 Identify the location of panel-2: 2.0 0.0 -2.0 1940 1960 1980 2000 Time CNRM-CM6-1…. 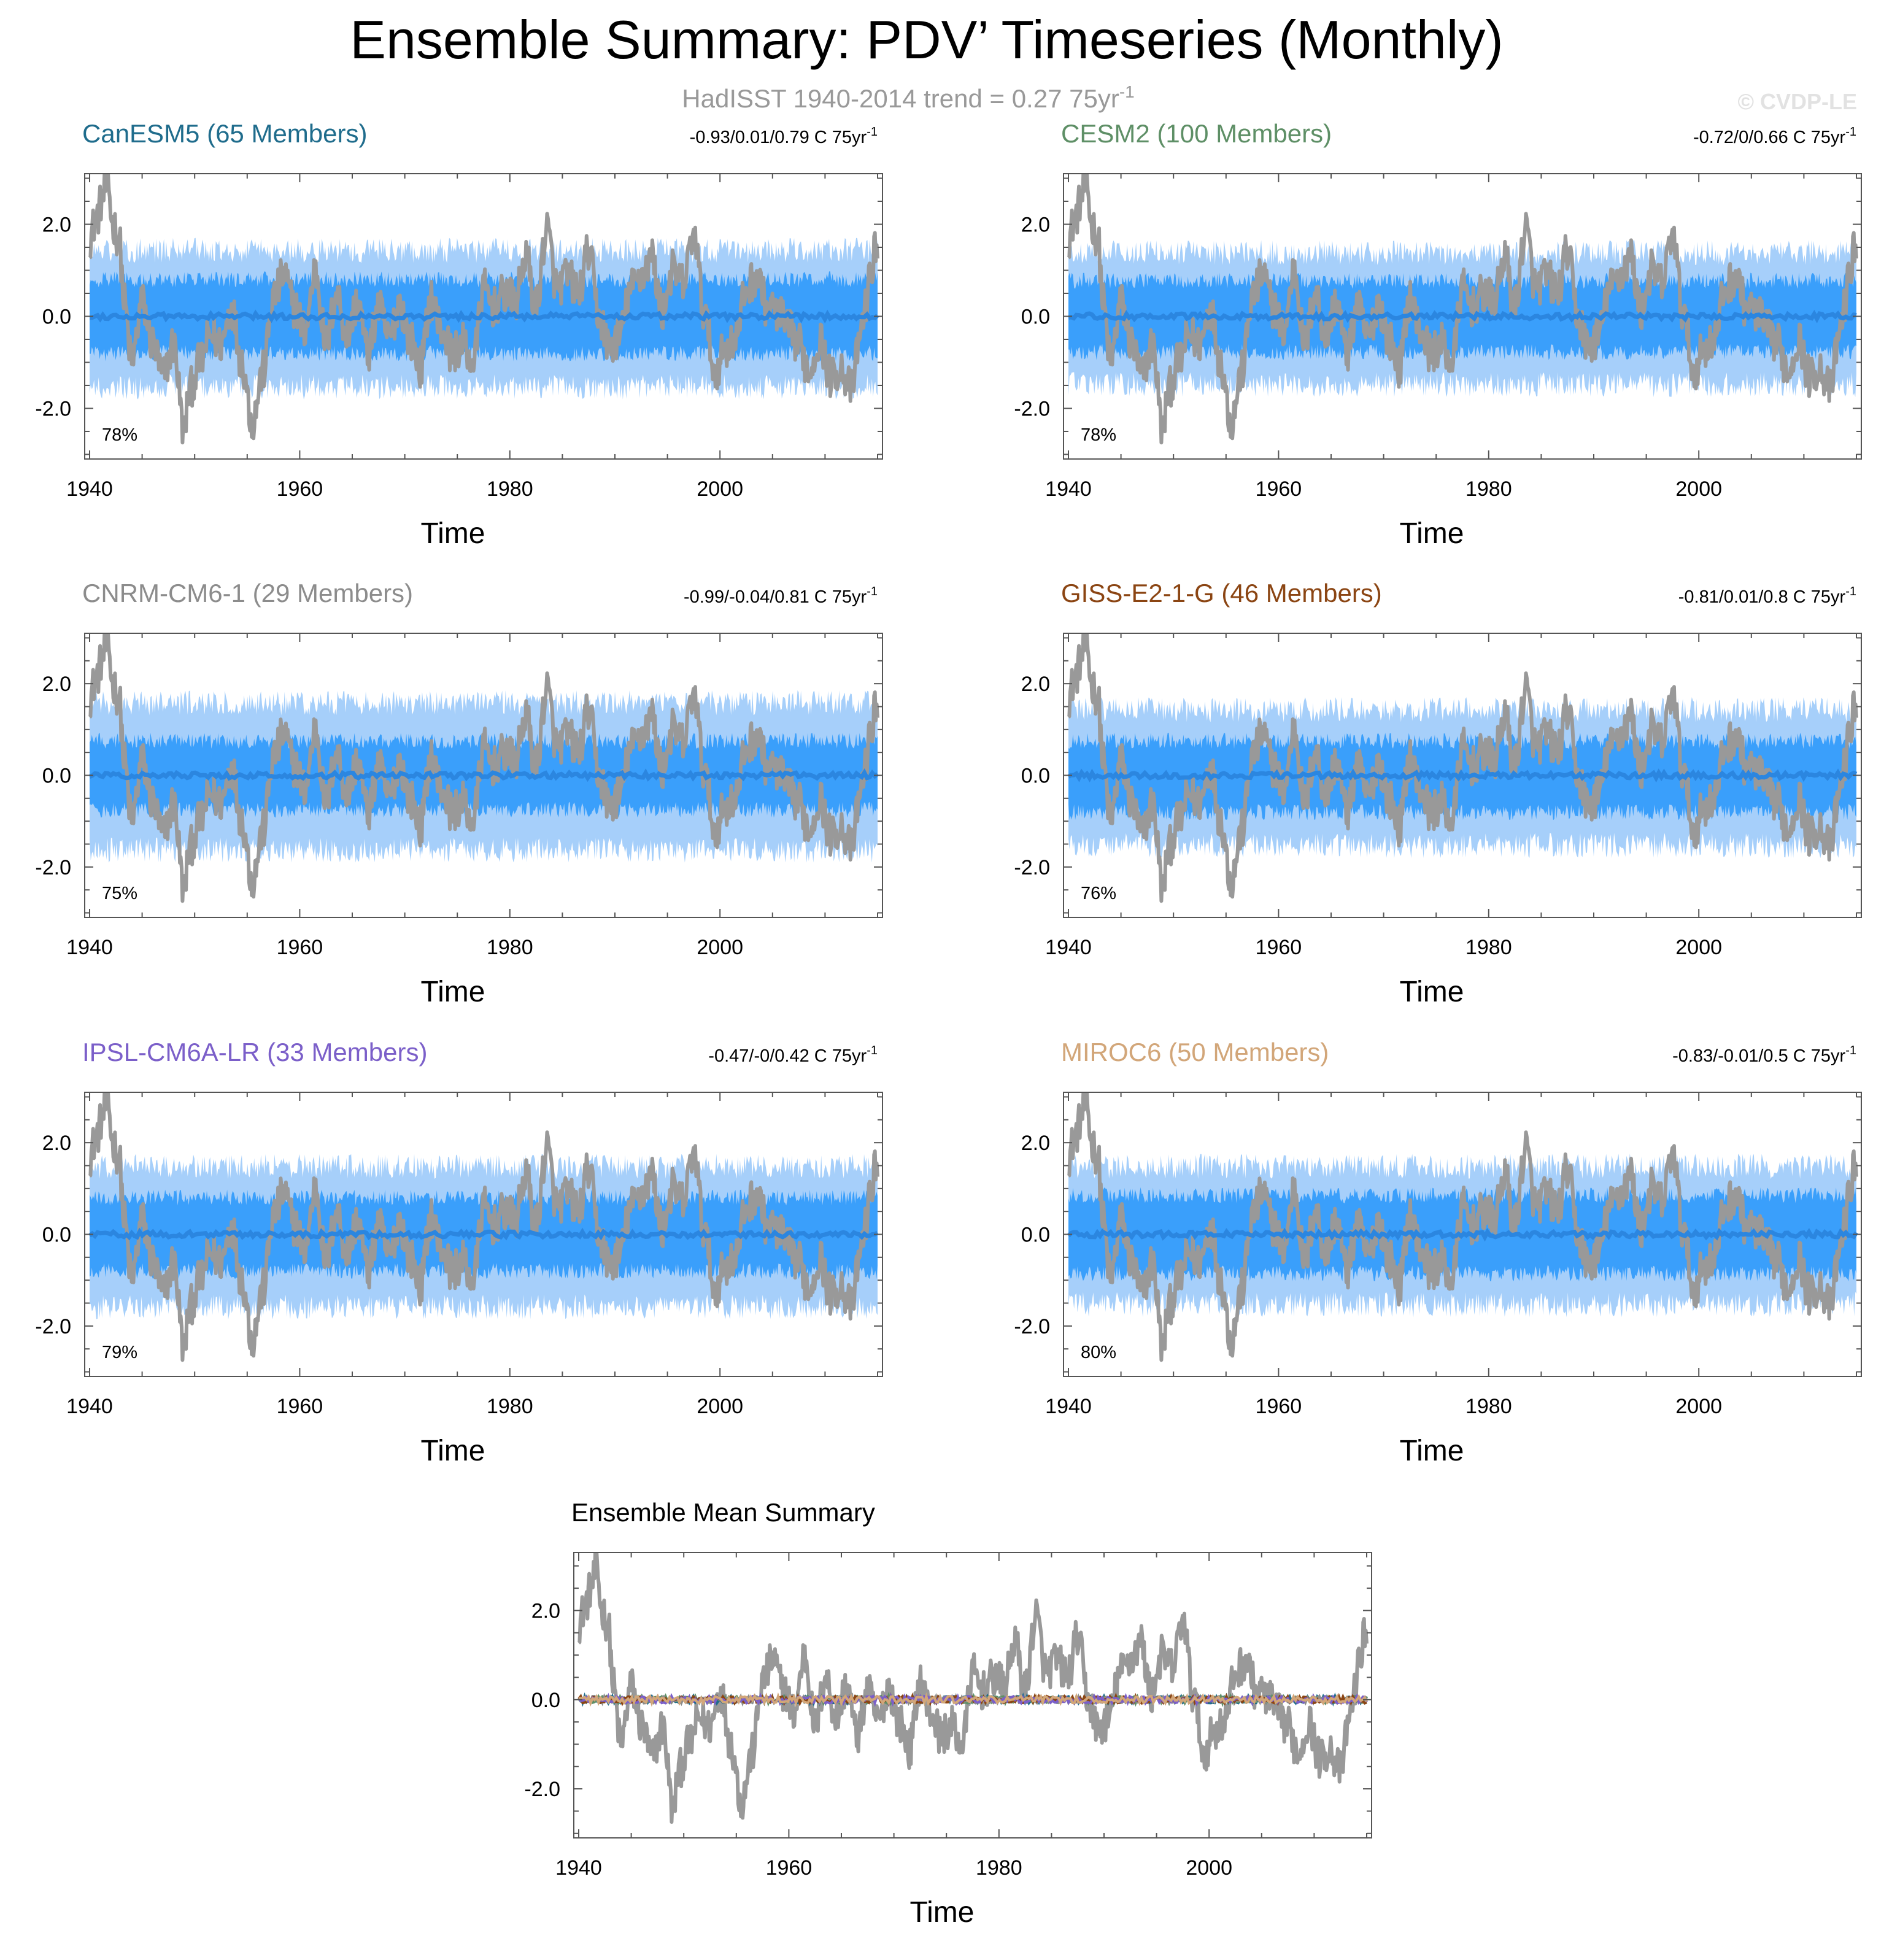
(459, 793).